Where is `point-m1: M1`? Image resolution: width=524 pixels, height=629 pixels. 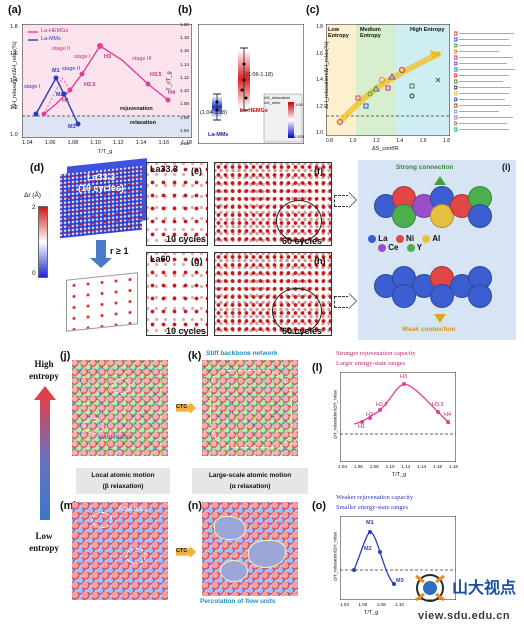
point-m1: M1 is located at coordinates (56, 71).